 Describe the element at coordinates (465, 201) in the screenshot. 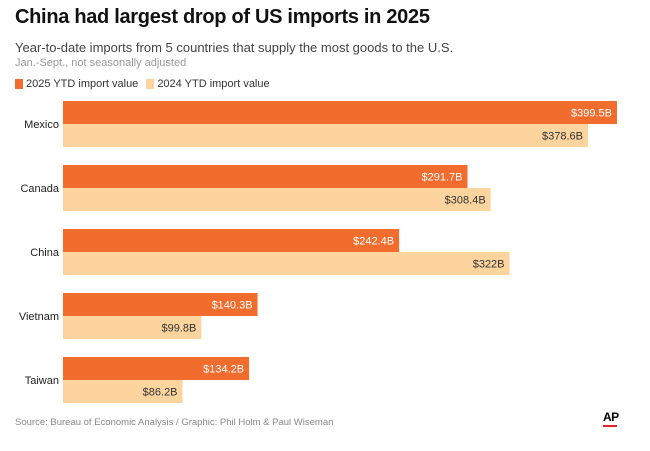

I see `data-label: $308.4B` at that location.